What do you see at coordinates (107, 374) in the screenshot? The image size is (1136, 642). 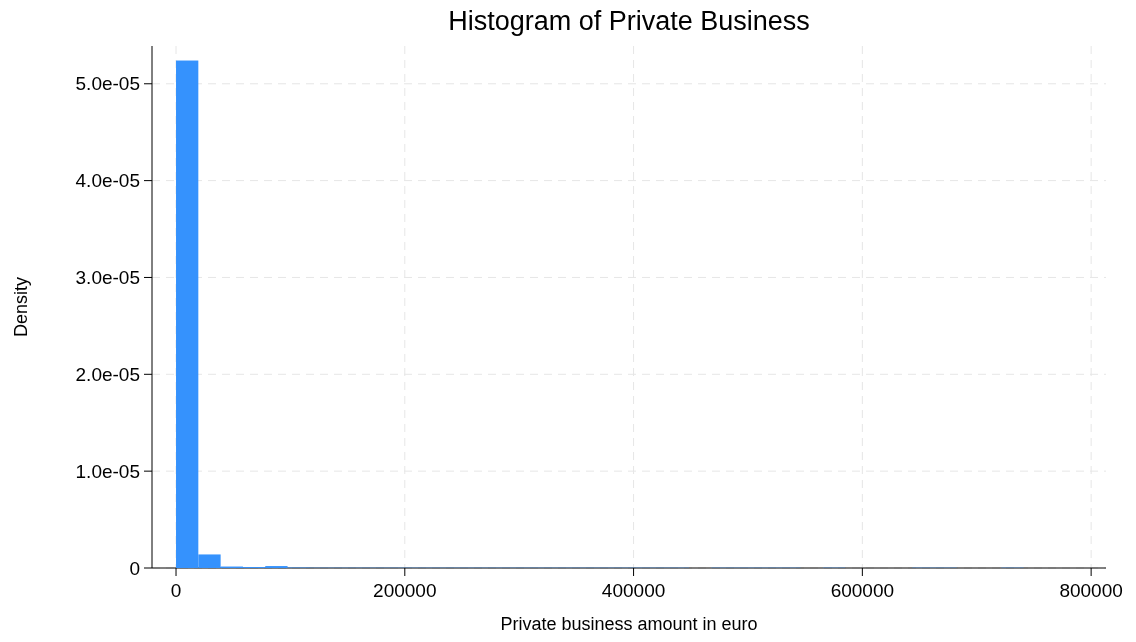 I see `y-tick-label: 2.0e-05` at bounding box center [107, 374].